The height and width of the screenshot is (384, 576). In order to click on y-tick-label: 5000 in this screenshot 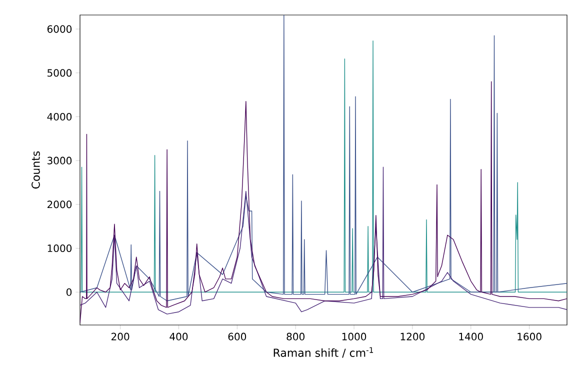, I will do `click(60, 73)`.